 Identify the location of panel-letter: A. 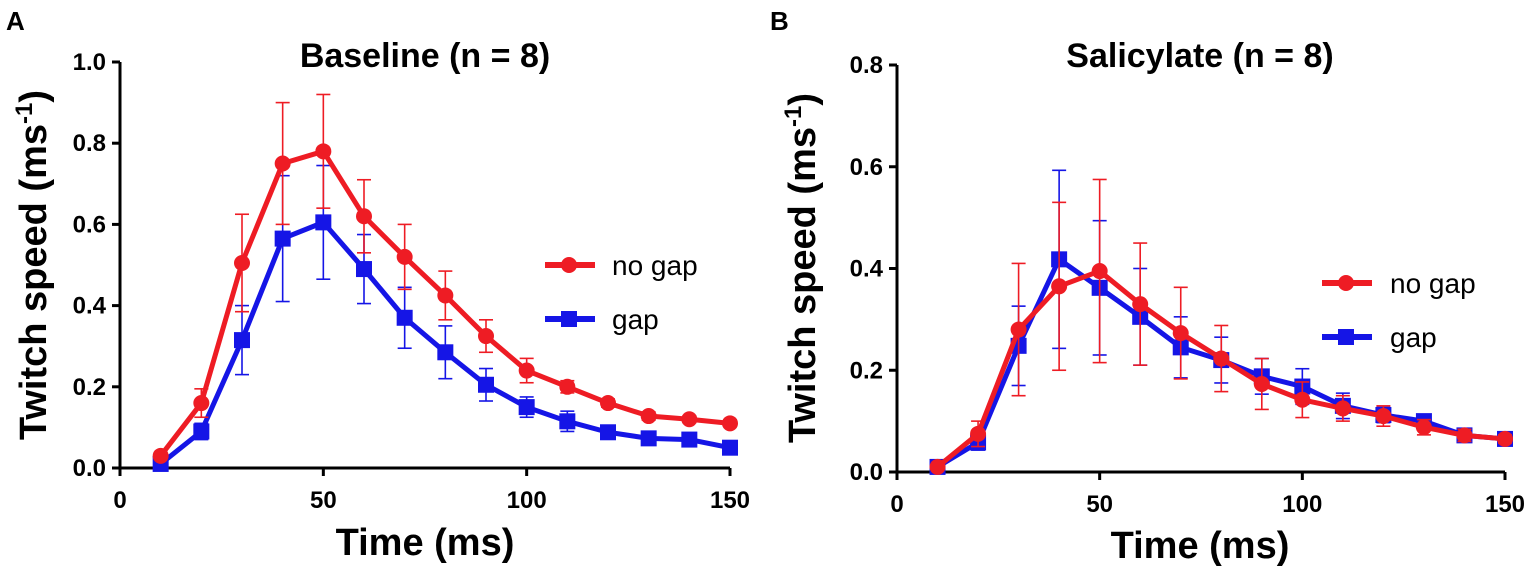
(15, 21).